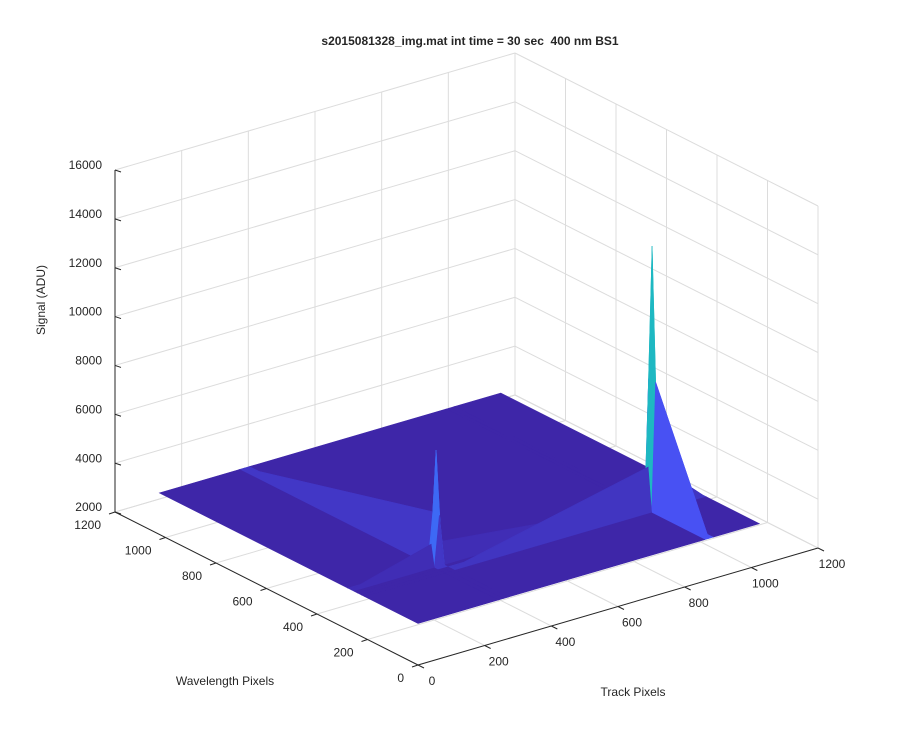 The image size is (900, 750). What do you see at coordinates (765, 584) in the screenshot?
I see `x-tick-label: 1000` at bounding box center [765, 584].